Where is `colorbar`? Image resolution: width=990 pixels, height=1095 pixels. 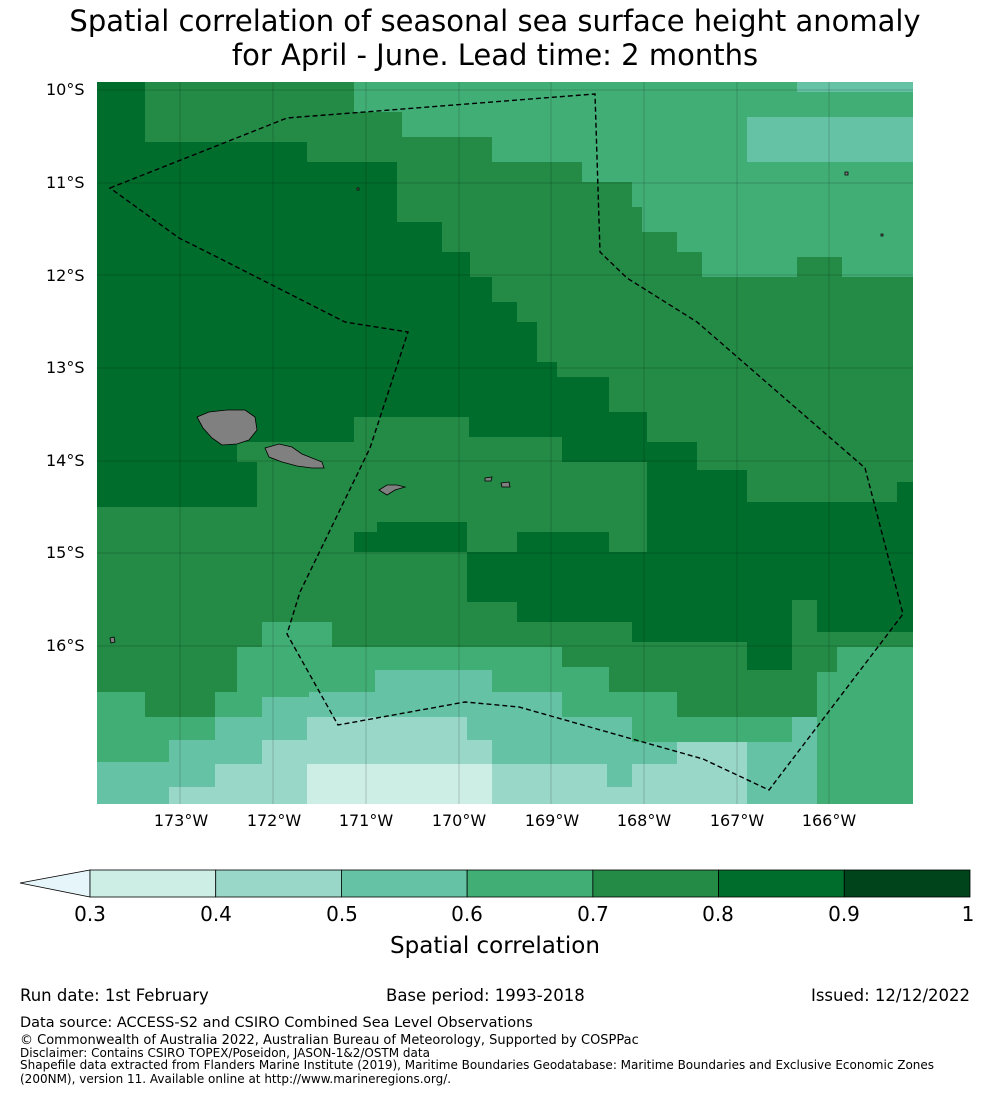
colorbar is located at coordinates (495, 887).